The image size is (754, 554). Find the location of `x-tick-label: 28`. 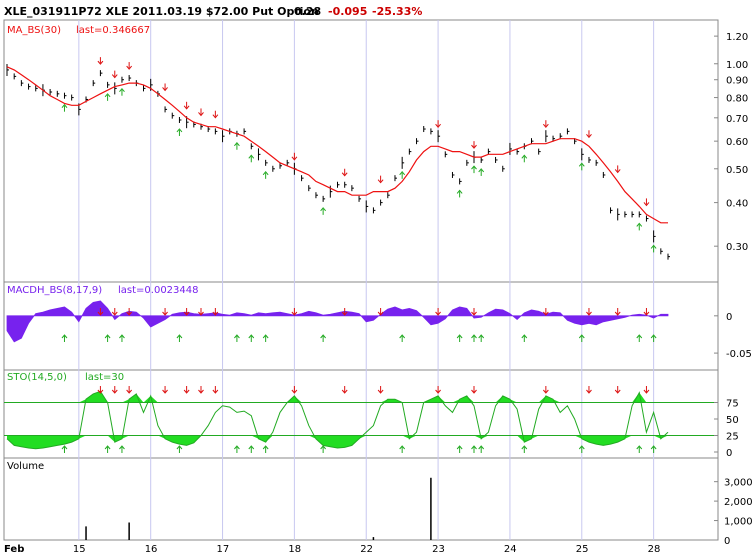

x-tick-label: 28 is located at coordinates (654, 549).